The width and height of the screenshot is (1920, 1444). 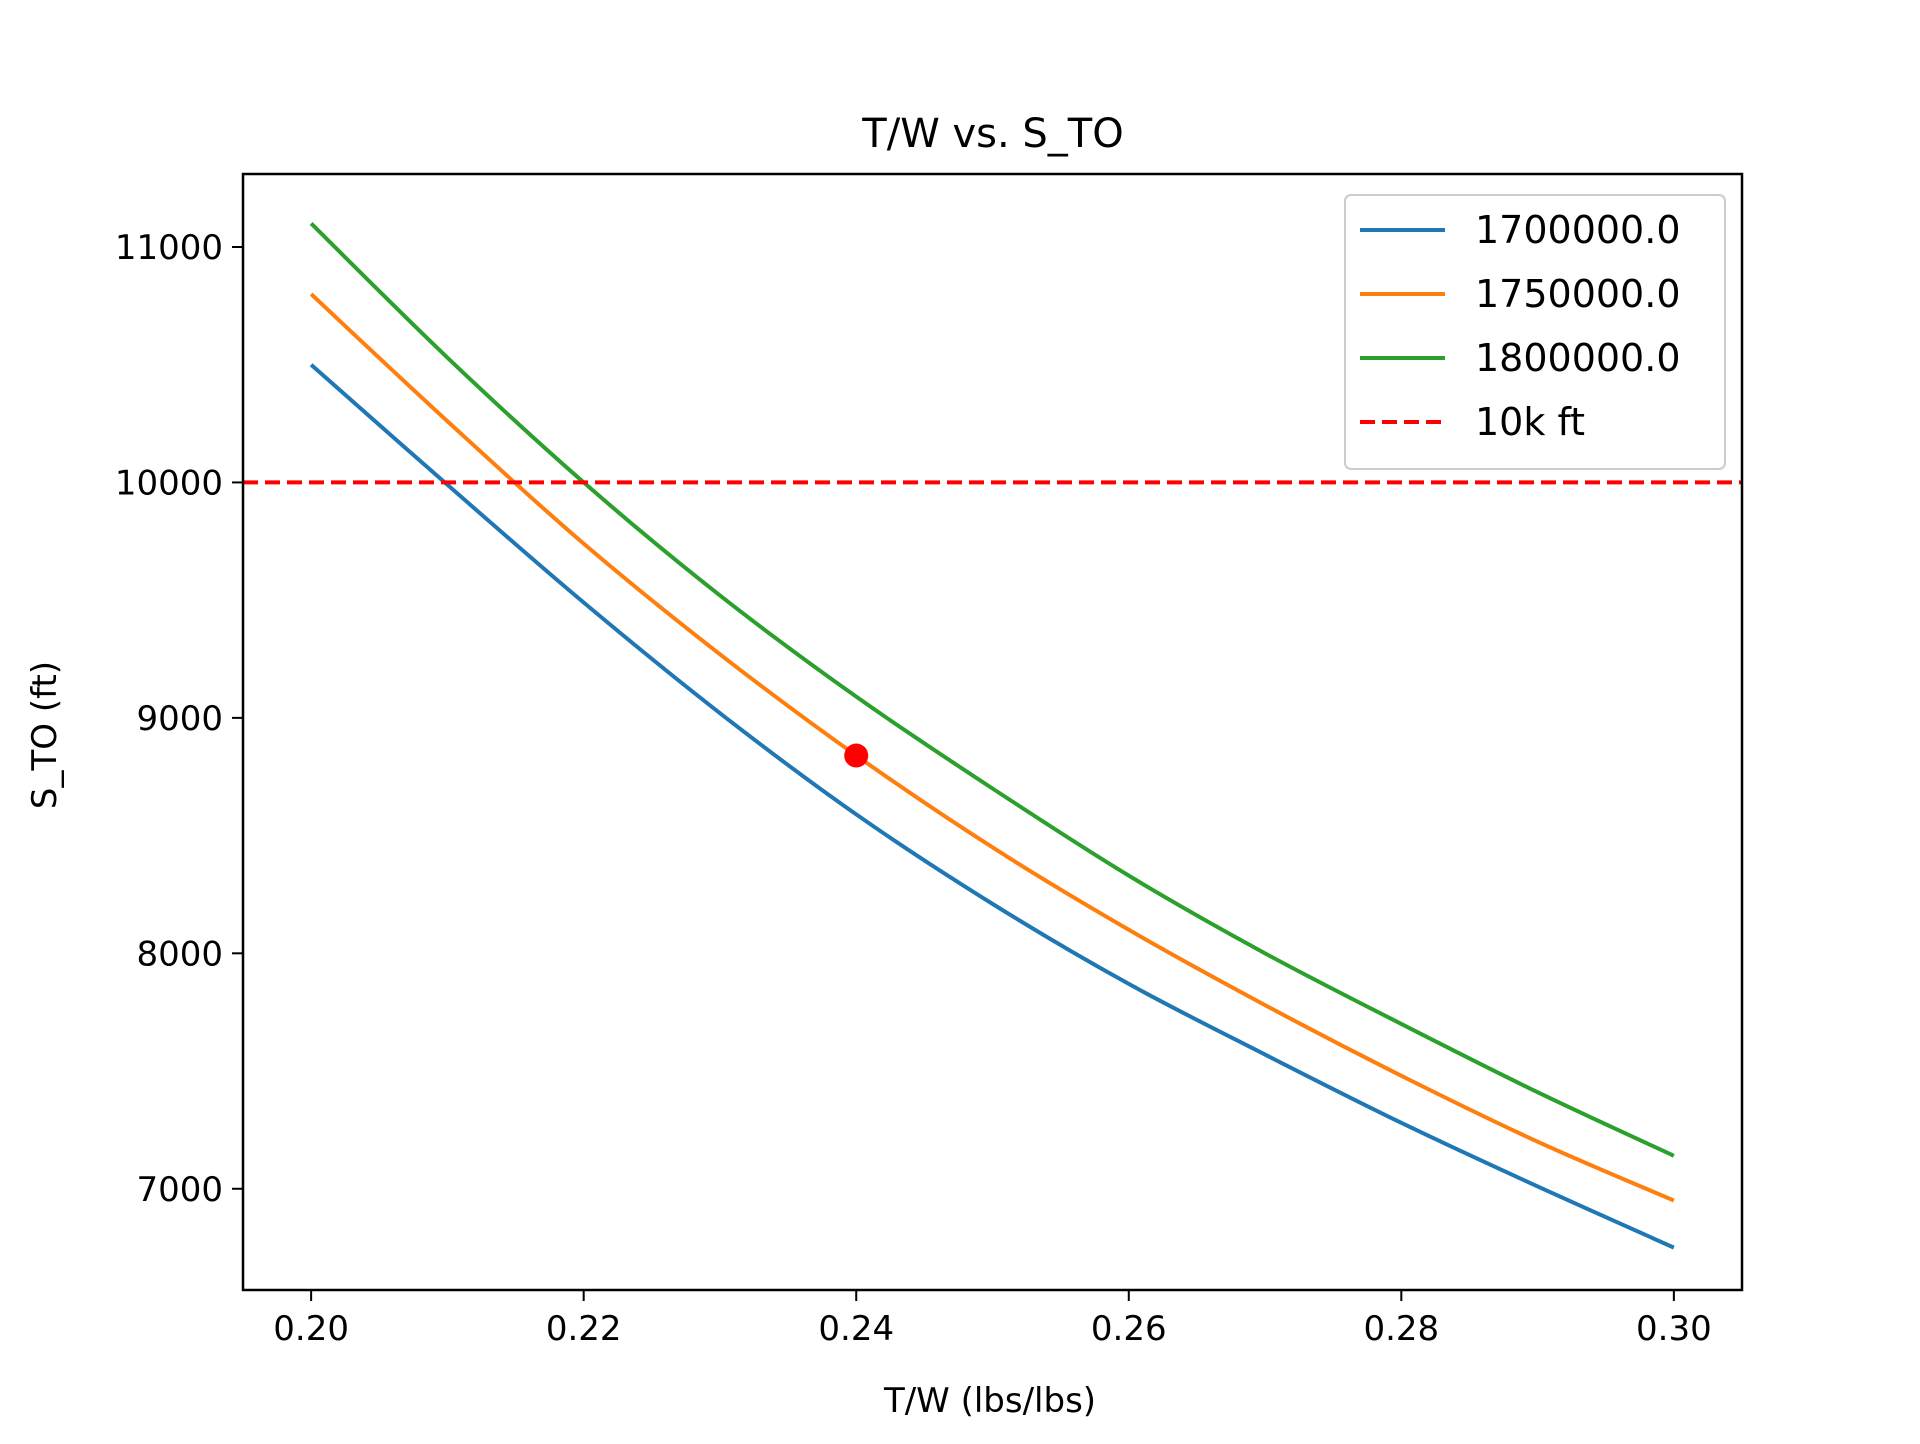 I want to click on x-tick-label: 0.28, so click(x=1401, y=1329).